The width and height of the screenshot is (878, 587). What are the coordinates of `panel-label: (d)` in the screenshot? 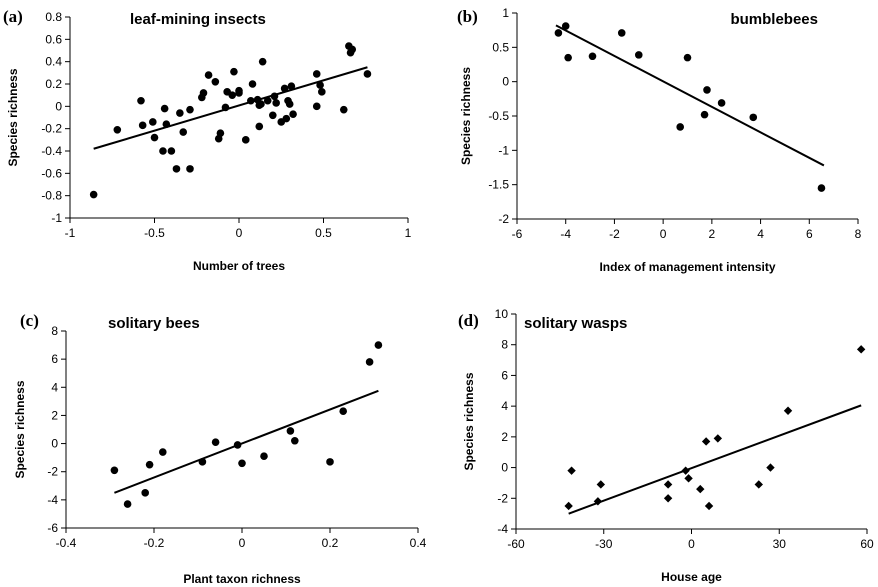 It's located at (468, 320).